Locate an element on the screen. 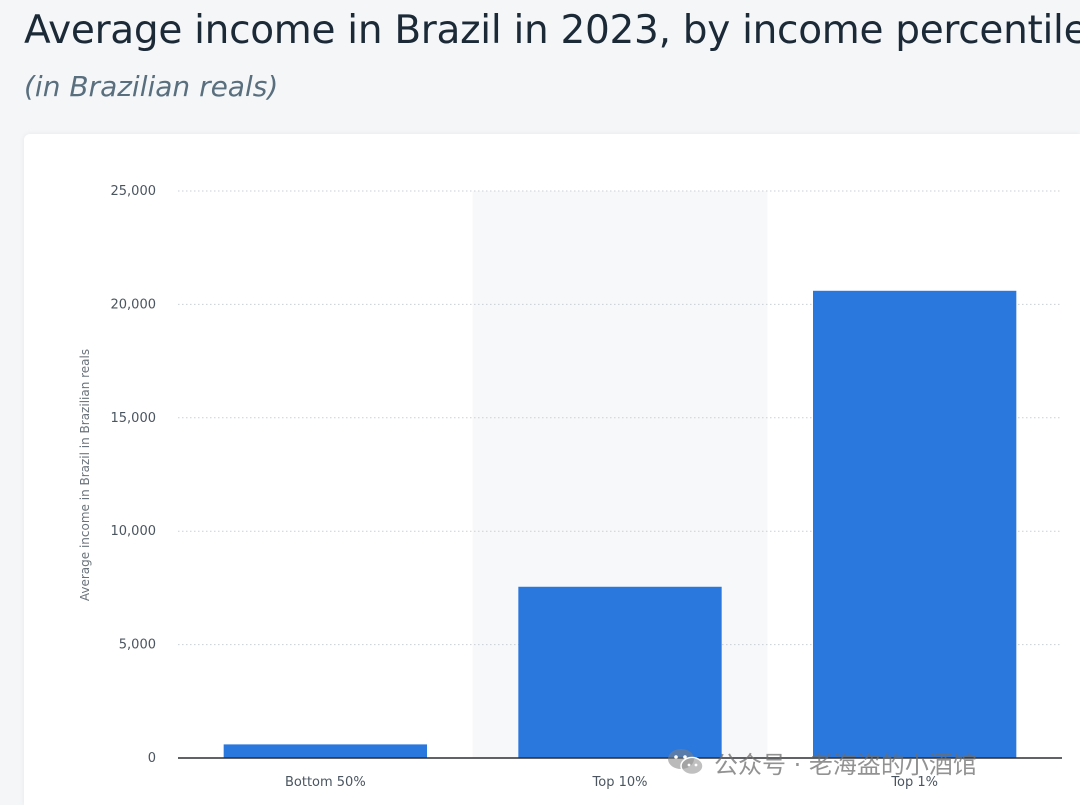 Image resolution: width=1080 pixels, height=805 pixels. y-tick-label: 10,000 is located at coordinates (134, 531).